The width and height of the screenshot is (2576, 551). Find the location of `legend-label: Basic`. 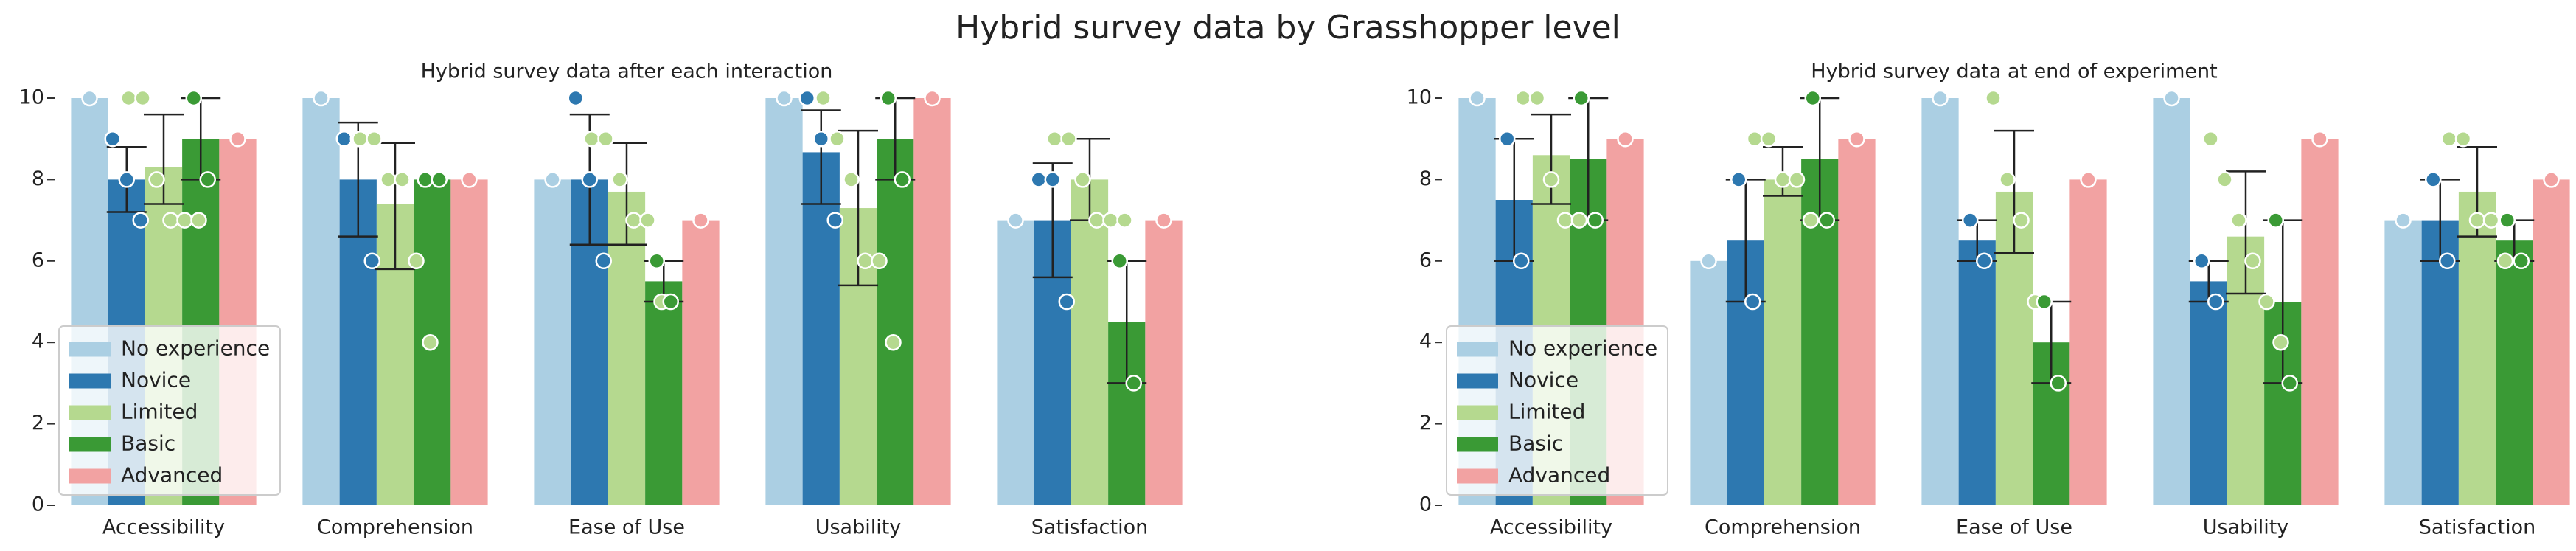

legend-label: Basic is located at coordinates (1536, 444).